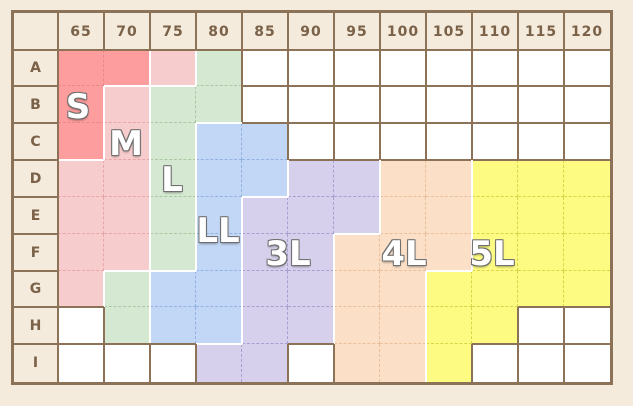  Describe the element at coordinates (173, 31) in the screenshot. I see `column-header-75: 75` at that location.